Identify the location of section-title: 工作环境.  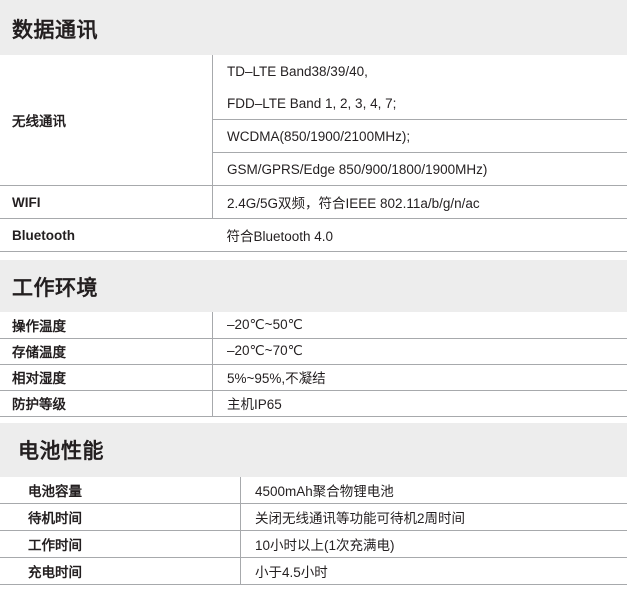
(55, 288).